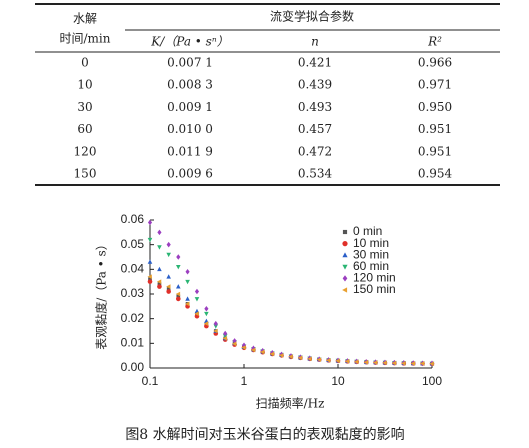 The image size is (529, 448). Describe the element at coordinates (244, 381) in the screenshot. I see `x-tick-label: 1` at that location.